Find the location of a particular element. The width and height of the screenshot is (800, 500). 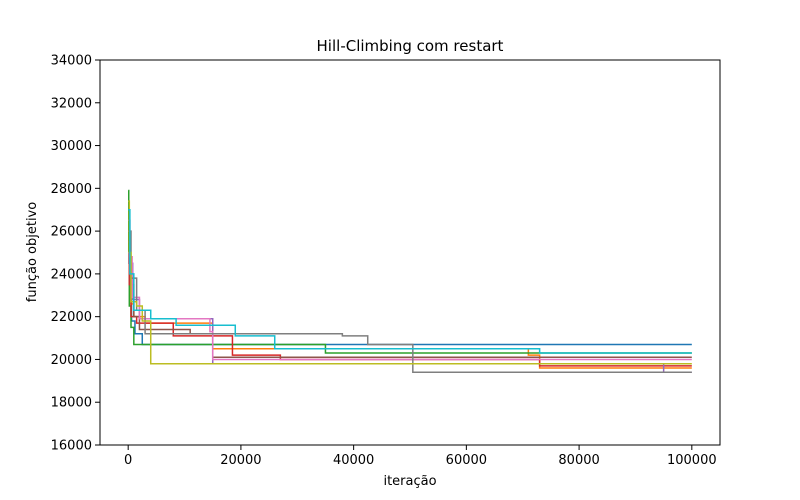

x-tick-label: 80000 is located at coordinates (578, 460).